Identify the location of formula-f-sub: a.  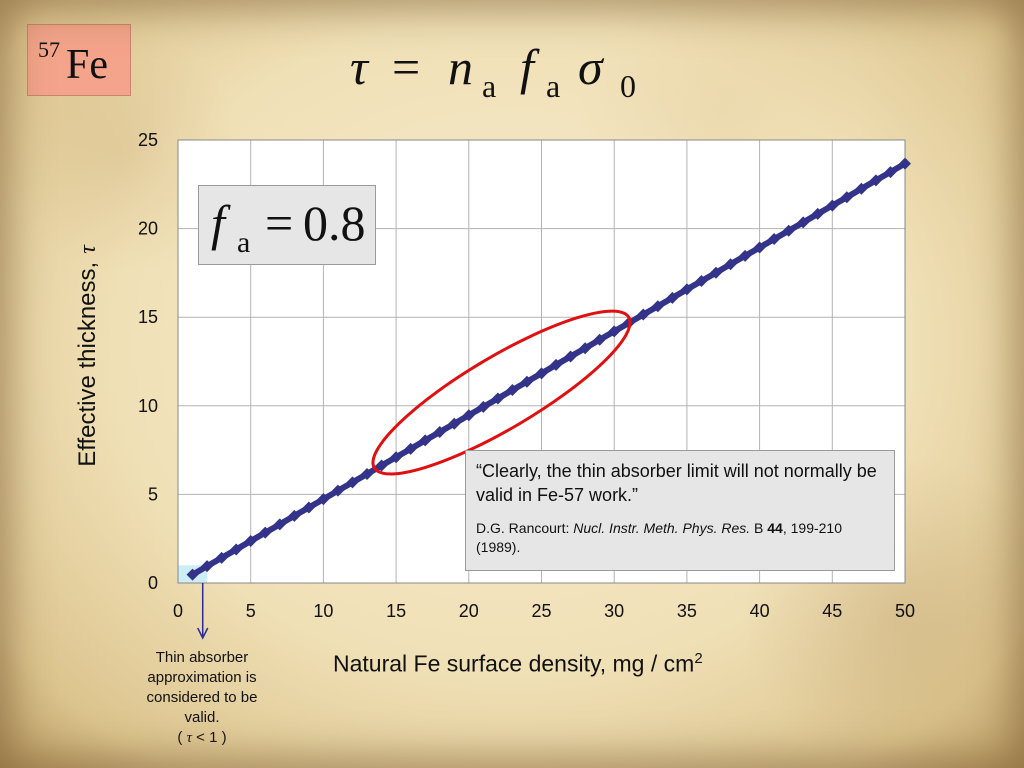
(553, 86).